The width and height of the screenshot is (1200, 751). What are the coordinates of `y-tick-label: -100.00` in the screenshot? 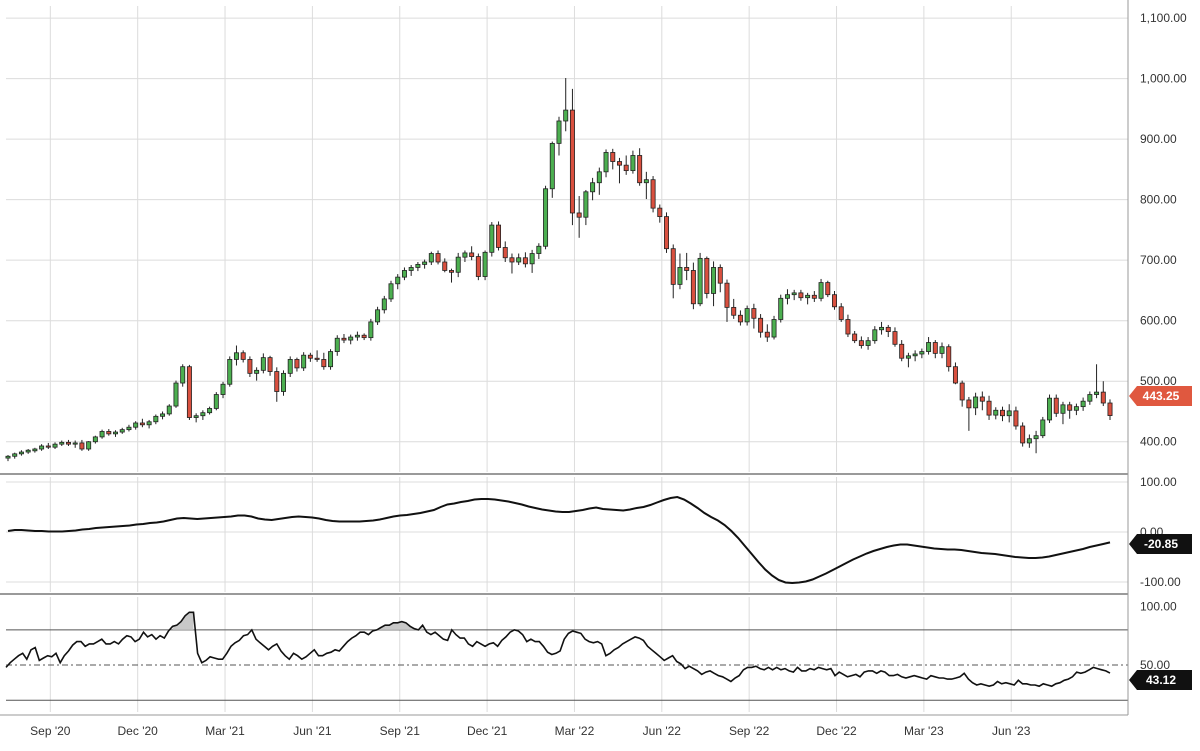 It's located at (1160, 582).